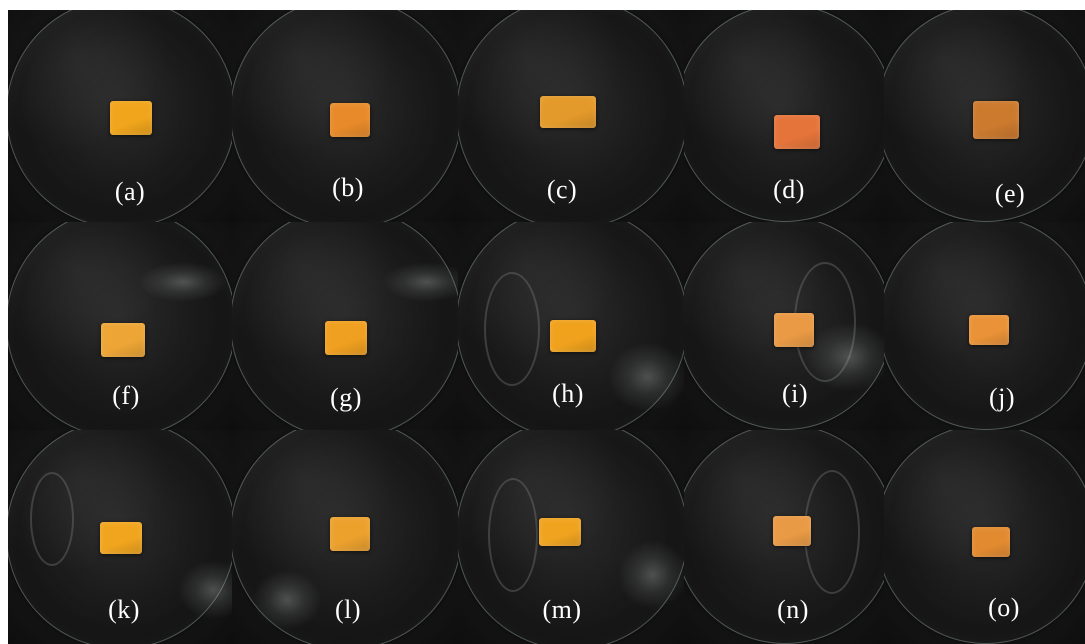  Describe the element at coordinates (1010, 193) in the screenshot. I see `panel-label: (e)` at that location.